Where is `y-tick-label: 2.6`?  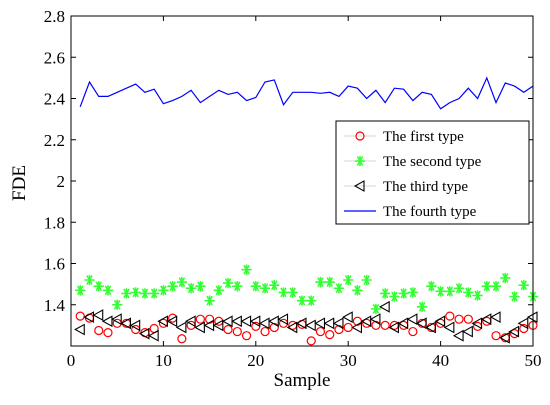 y-tick-label: 2.6 is located at coordinates (54, 57).